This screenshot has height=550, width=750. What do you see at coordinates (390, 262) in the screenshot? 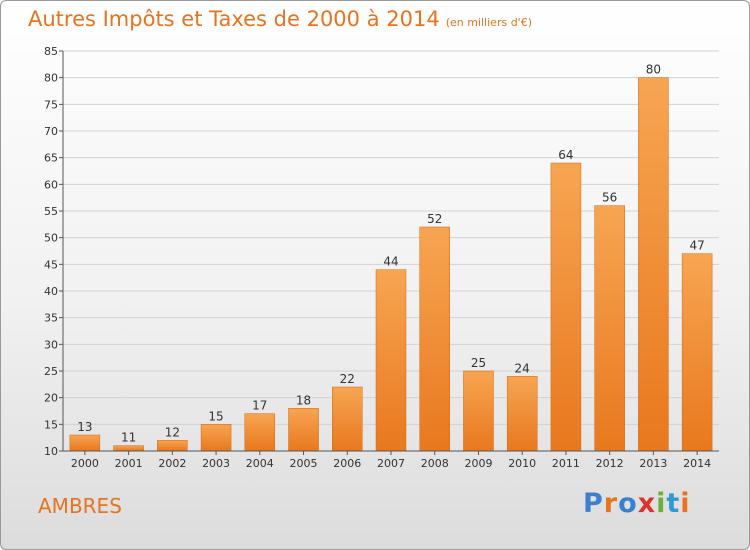
I see `bar-value-label: 44` at bounding box center [390, 262].